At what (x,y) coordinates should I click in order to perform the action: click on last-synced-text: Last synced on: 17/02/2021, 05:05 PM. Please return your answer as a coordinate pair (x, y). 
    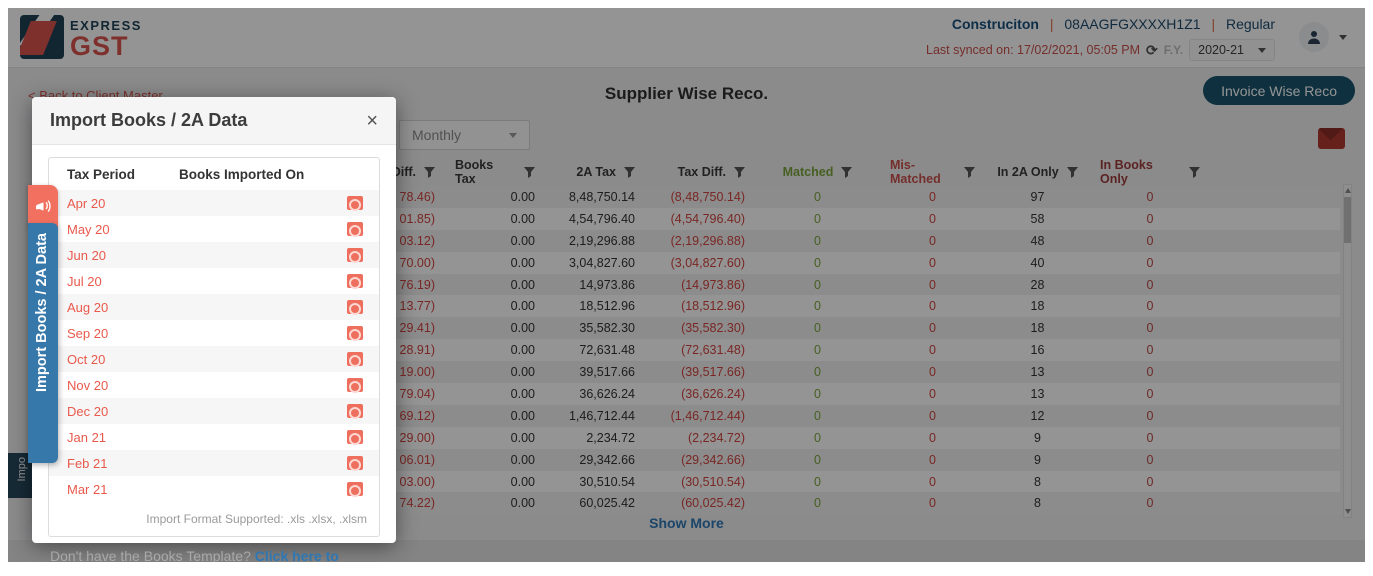
    Looking at the image, I should click on (1033, 50).